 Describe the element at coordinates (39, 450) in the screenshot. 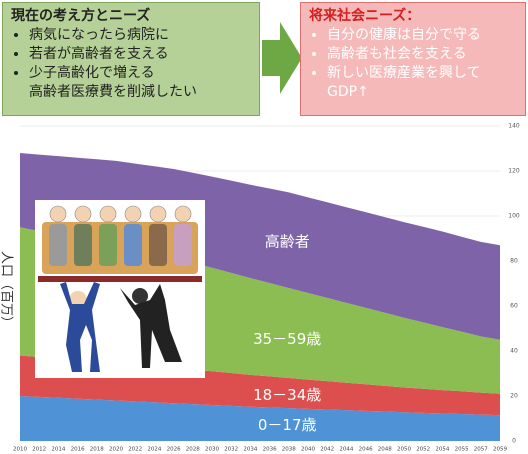

I see `x-tick-label: 2012` at that location.